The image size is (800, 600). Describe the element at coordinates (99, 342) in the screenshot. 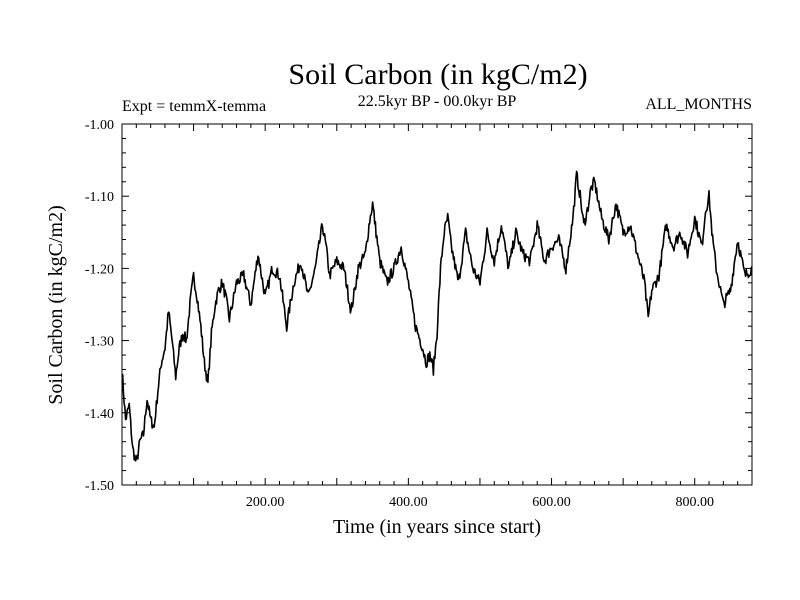

I see `y-tick-label: -1.30` at that location.